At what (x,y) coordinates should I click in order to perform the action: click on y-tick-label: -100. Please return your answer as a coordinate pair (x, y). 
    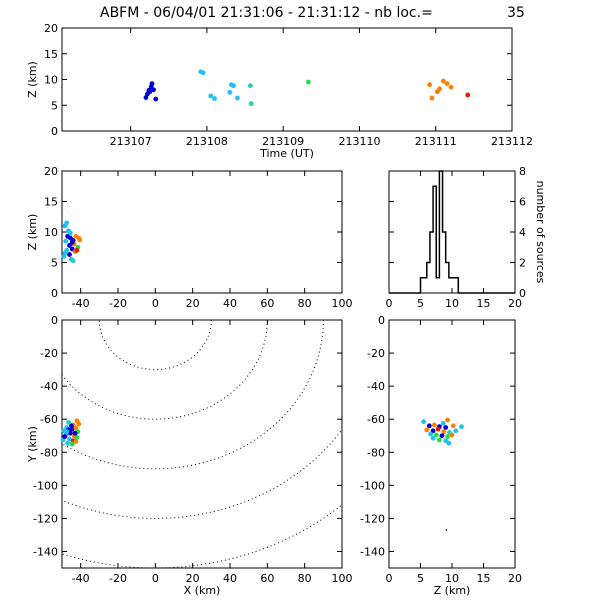
    Looking at the image, I should click on (45, 485).